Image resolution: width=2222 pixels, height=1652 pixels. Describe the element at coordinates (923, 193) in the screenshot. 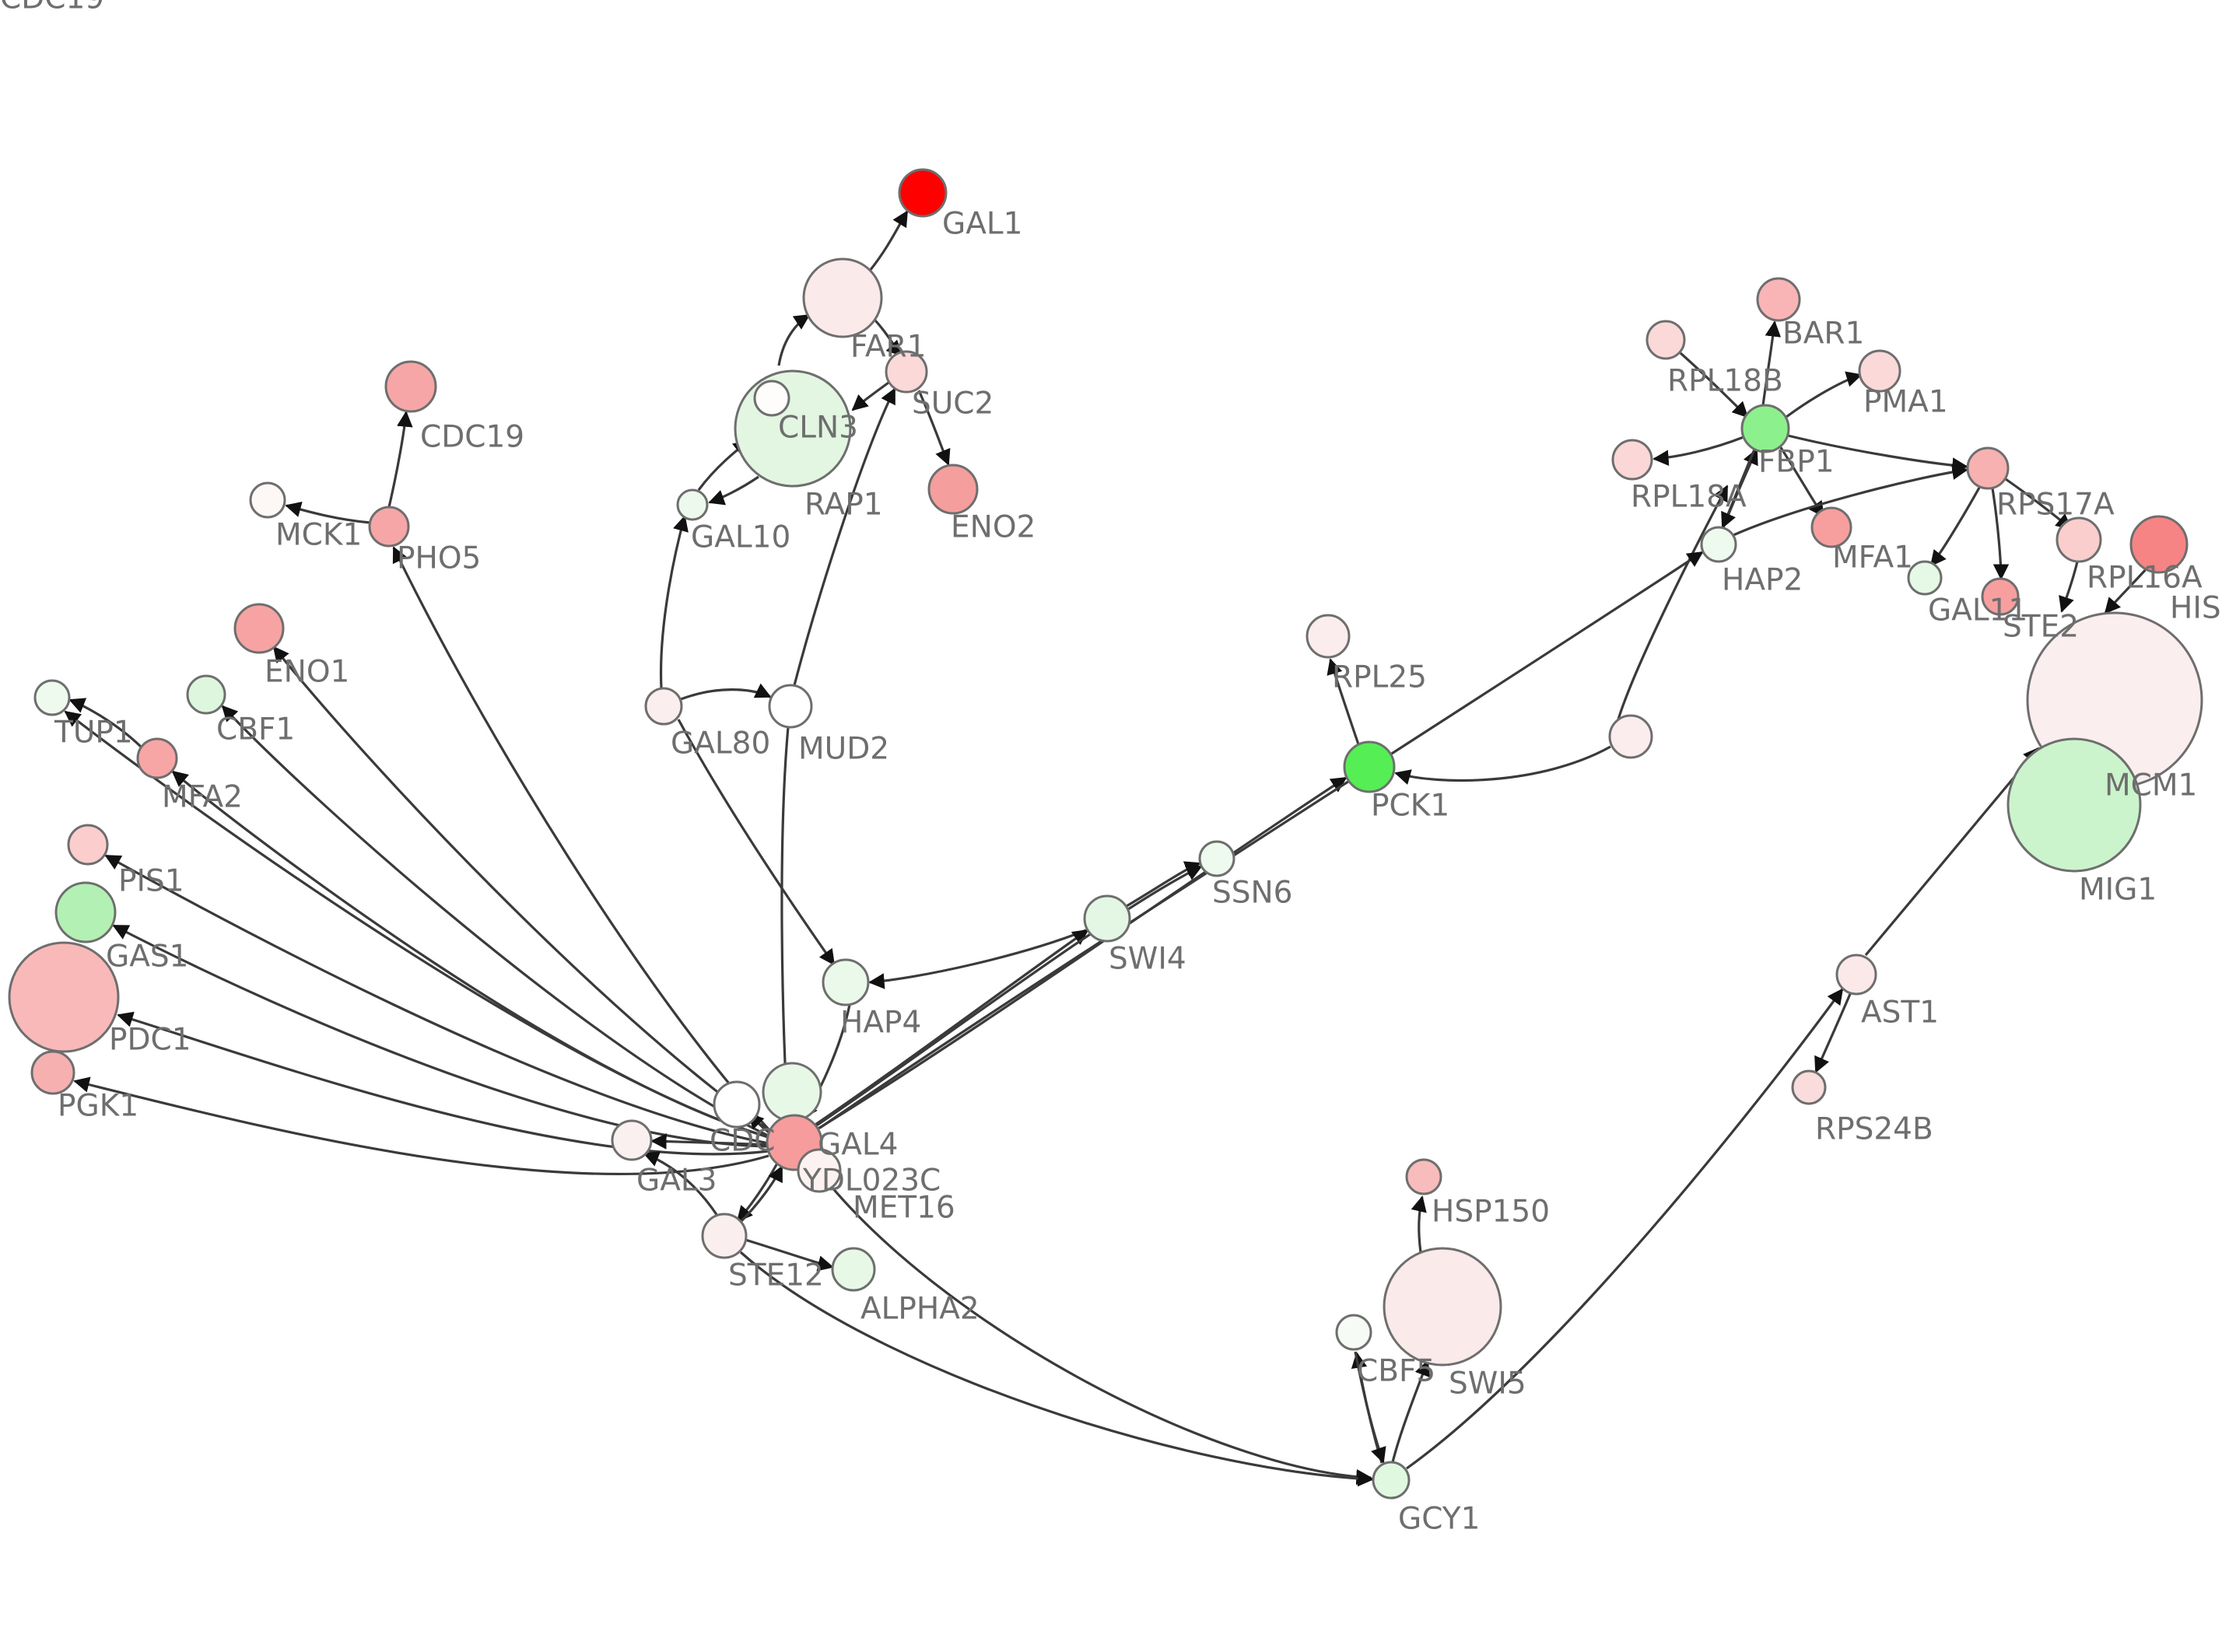

I see `node-GAL1` at that location.